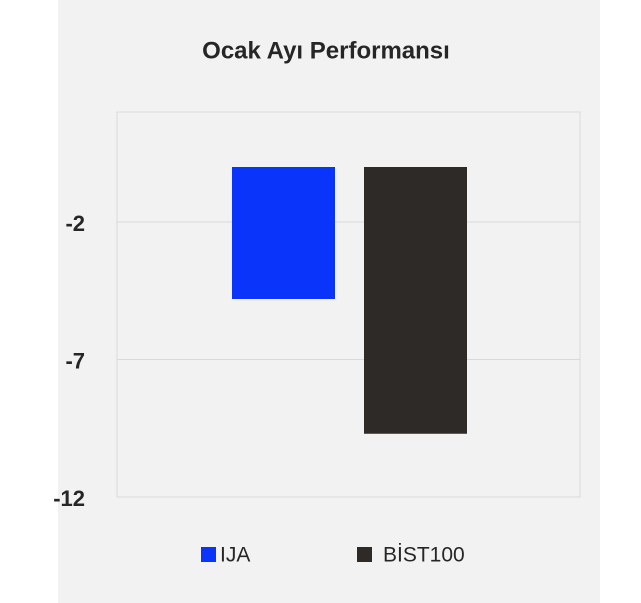 This screenshot has height=603, width=641. What do you see at coordinates (235, 555) in the screenshot?
I see `legend-label: IJA` at bounding box center [235, 555].